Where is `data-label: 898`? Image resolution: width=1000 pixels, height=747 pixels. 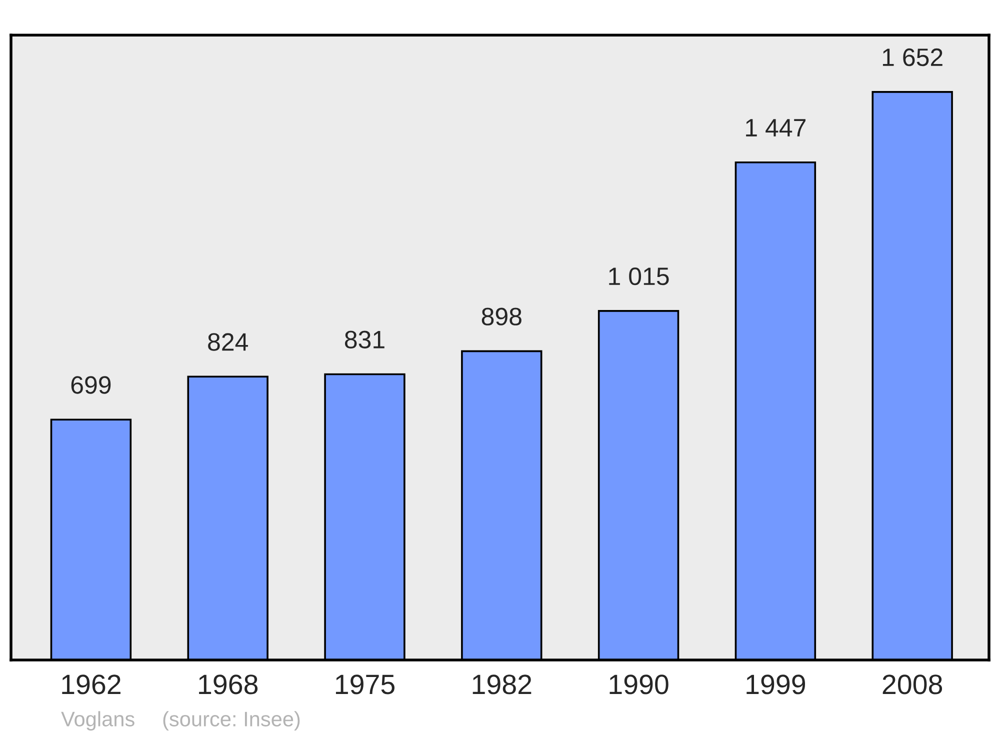 data-label: 898 is located at coordinates (502, 317).